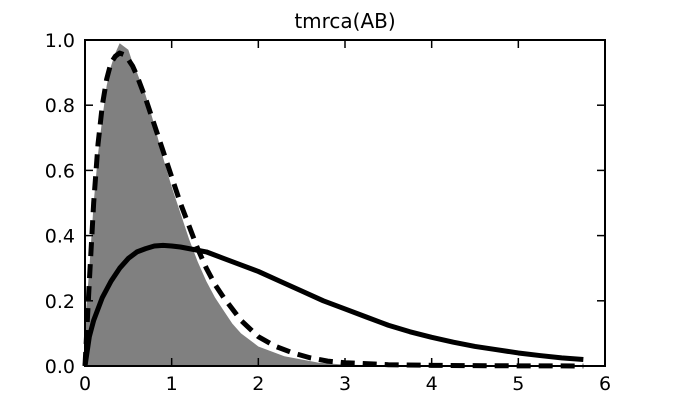  I want to click on x-tick-label: 3, so click(345, 384).